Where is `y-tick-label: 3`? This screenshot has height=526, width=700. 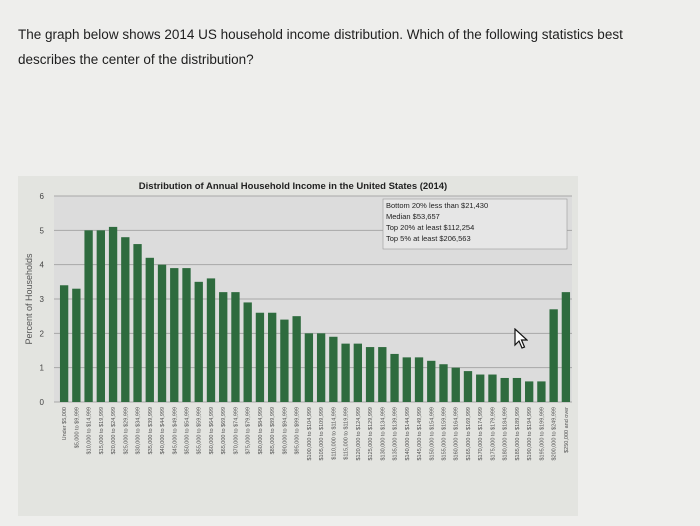 y-tick-label: 3 is located at coordinates (42, 299).